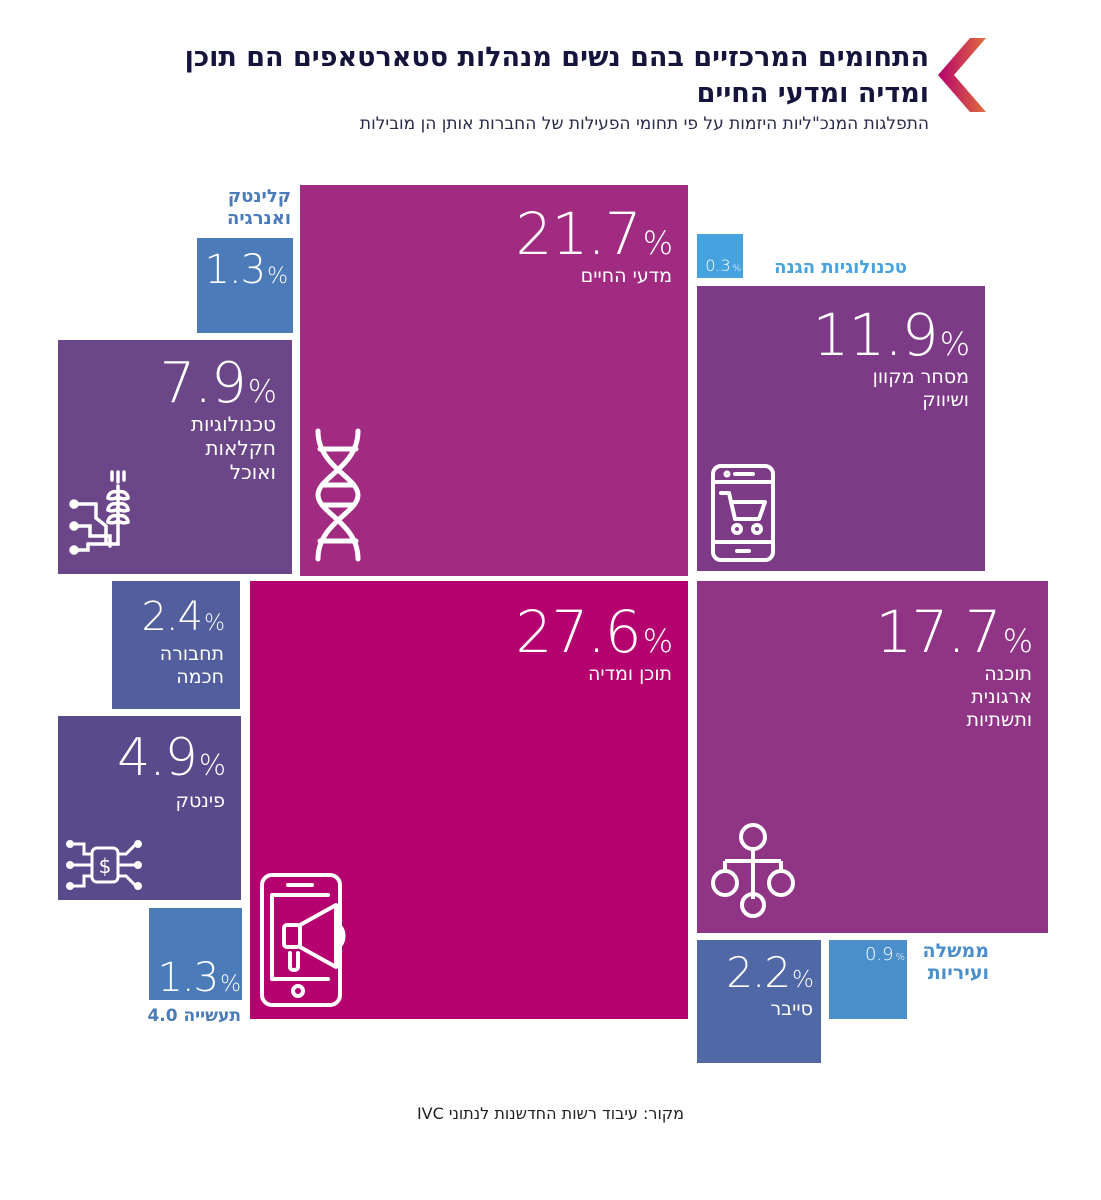  I want to click on hierarchy-icon, so click(753, 870).